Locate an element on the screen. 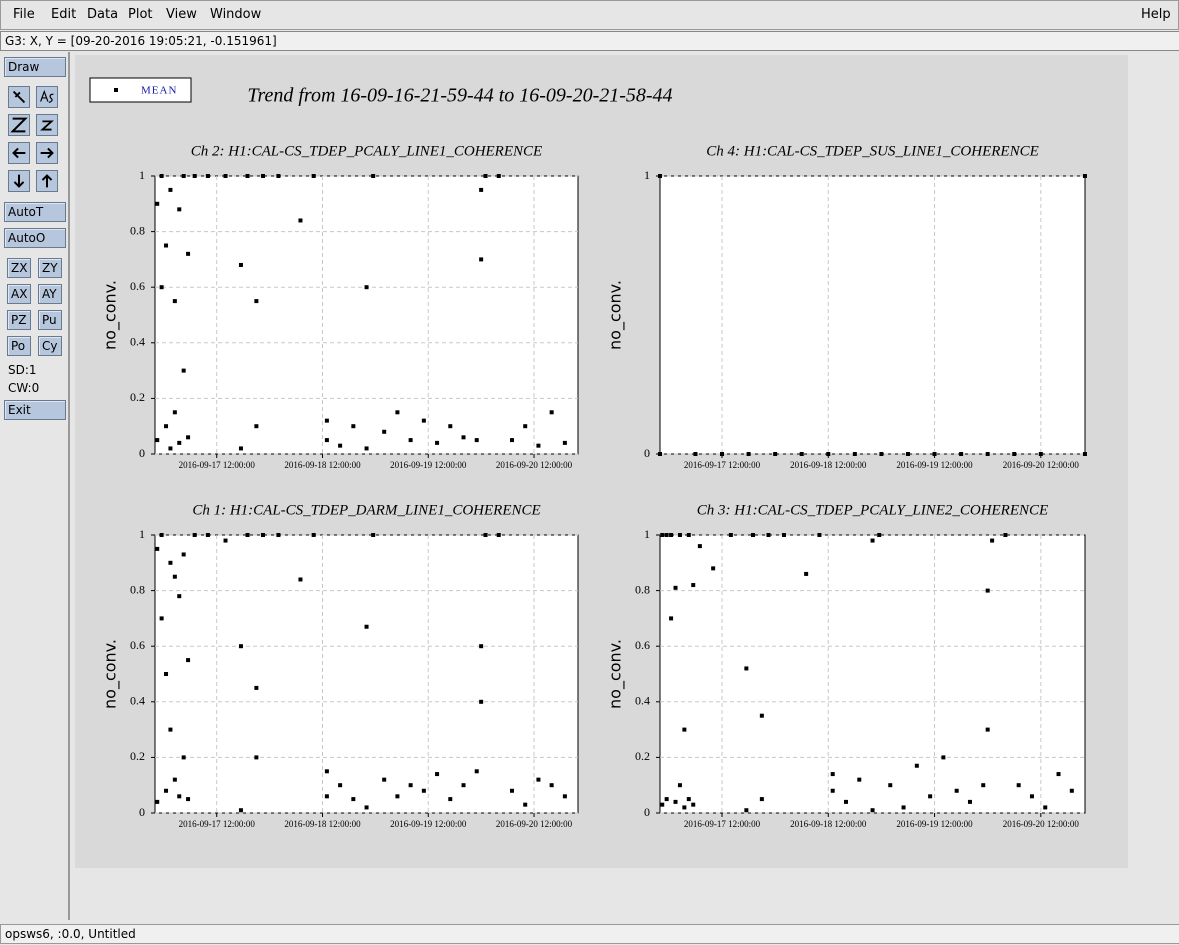 Image resolution: width=1179 pixels, height=945 pixels. x-tick-label: 2016-09-17 12:00:00 is located at coordinates (722, 465).